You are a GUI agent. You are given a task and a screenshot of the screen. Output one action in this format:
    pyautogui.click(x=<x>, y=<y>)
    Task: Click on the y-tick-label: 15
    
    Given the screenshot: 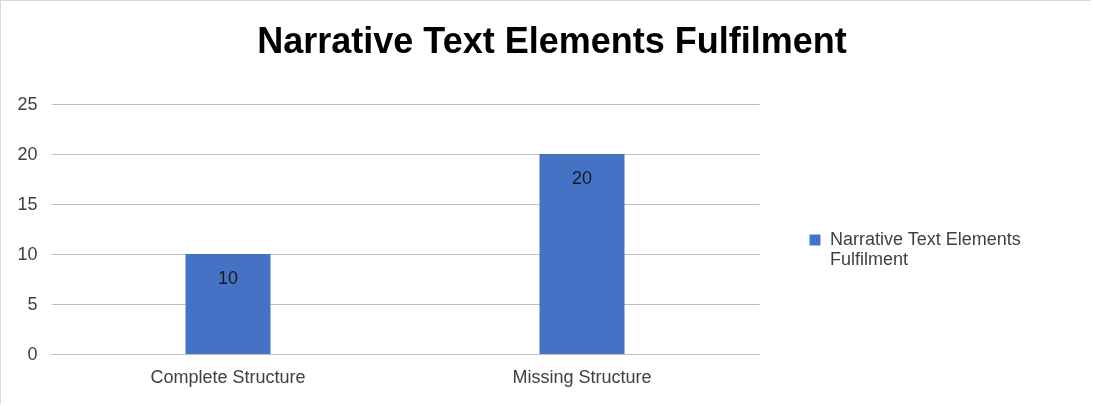 What is the action you would take?
    pyautogui.click(x=27, y=203)
    